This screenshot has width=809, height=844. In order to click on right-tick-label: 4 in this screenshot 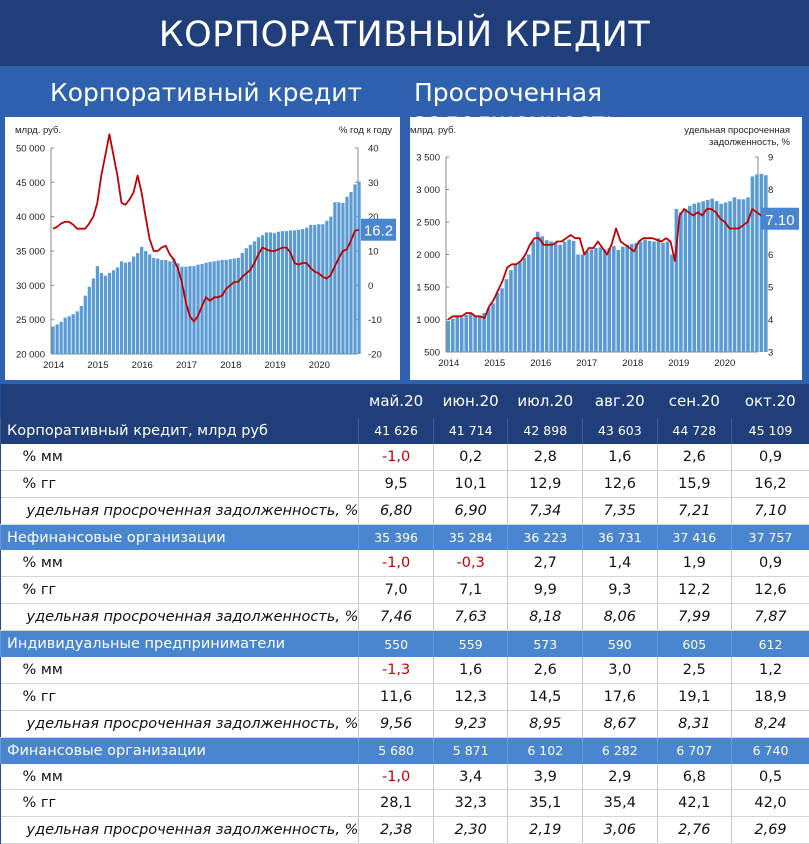, I will do `click(770, 320)`.